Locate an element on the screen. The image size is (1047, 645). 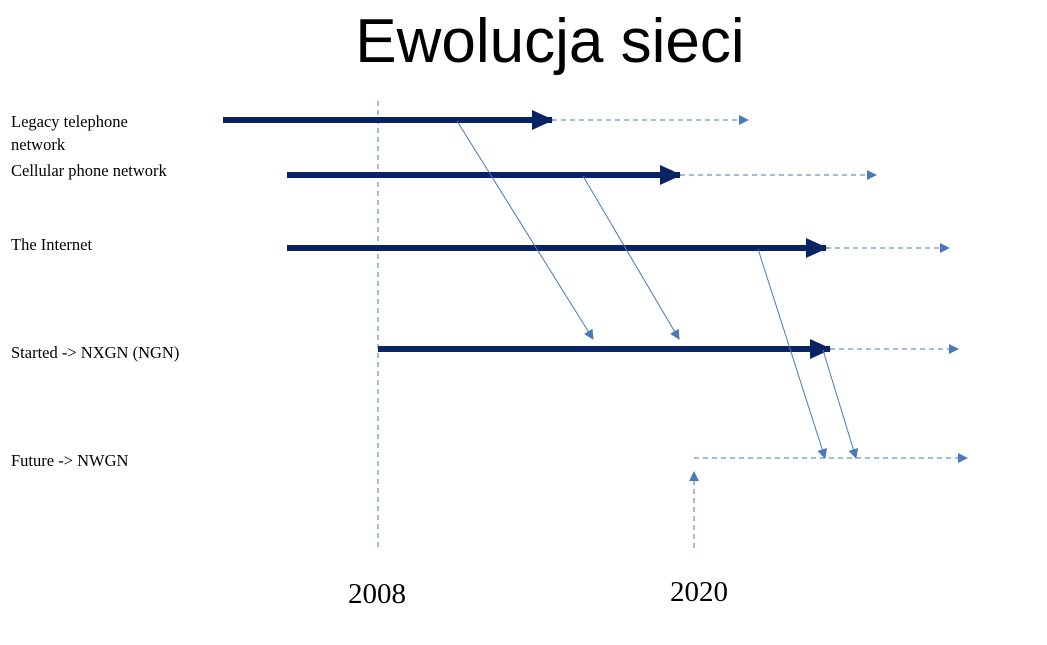
row-label-internet: The Internet is located at coordinates (52, 244).